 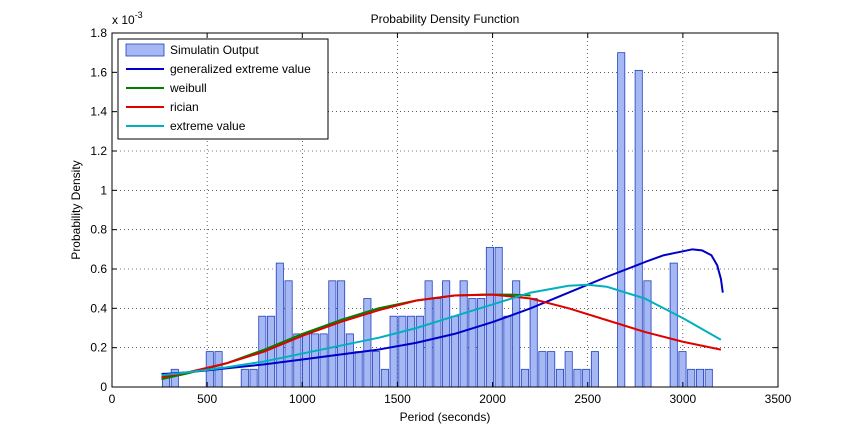 I want to click on x-tick-label: 3500, so click(x=778, y=399).